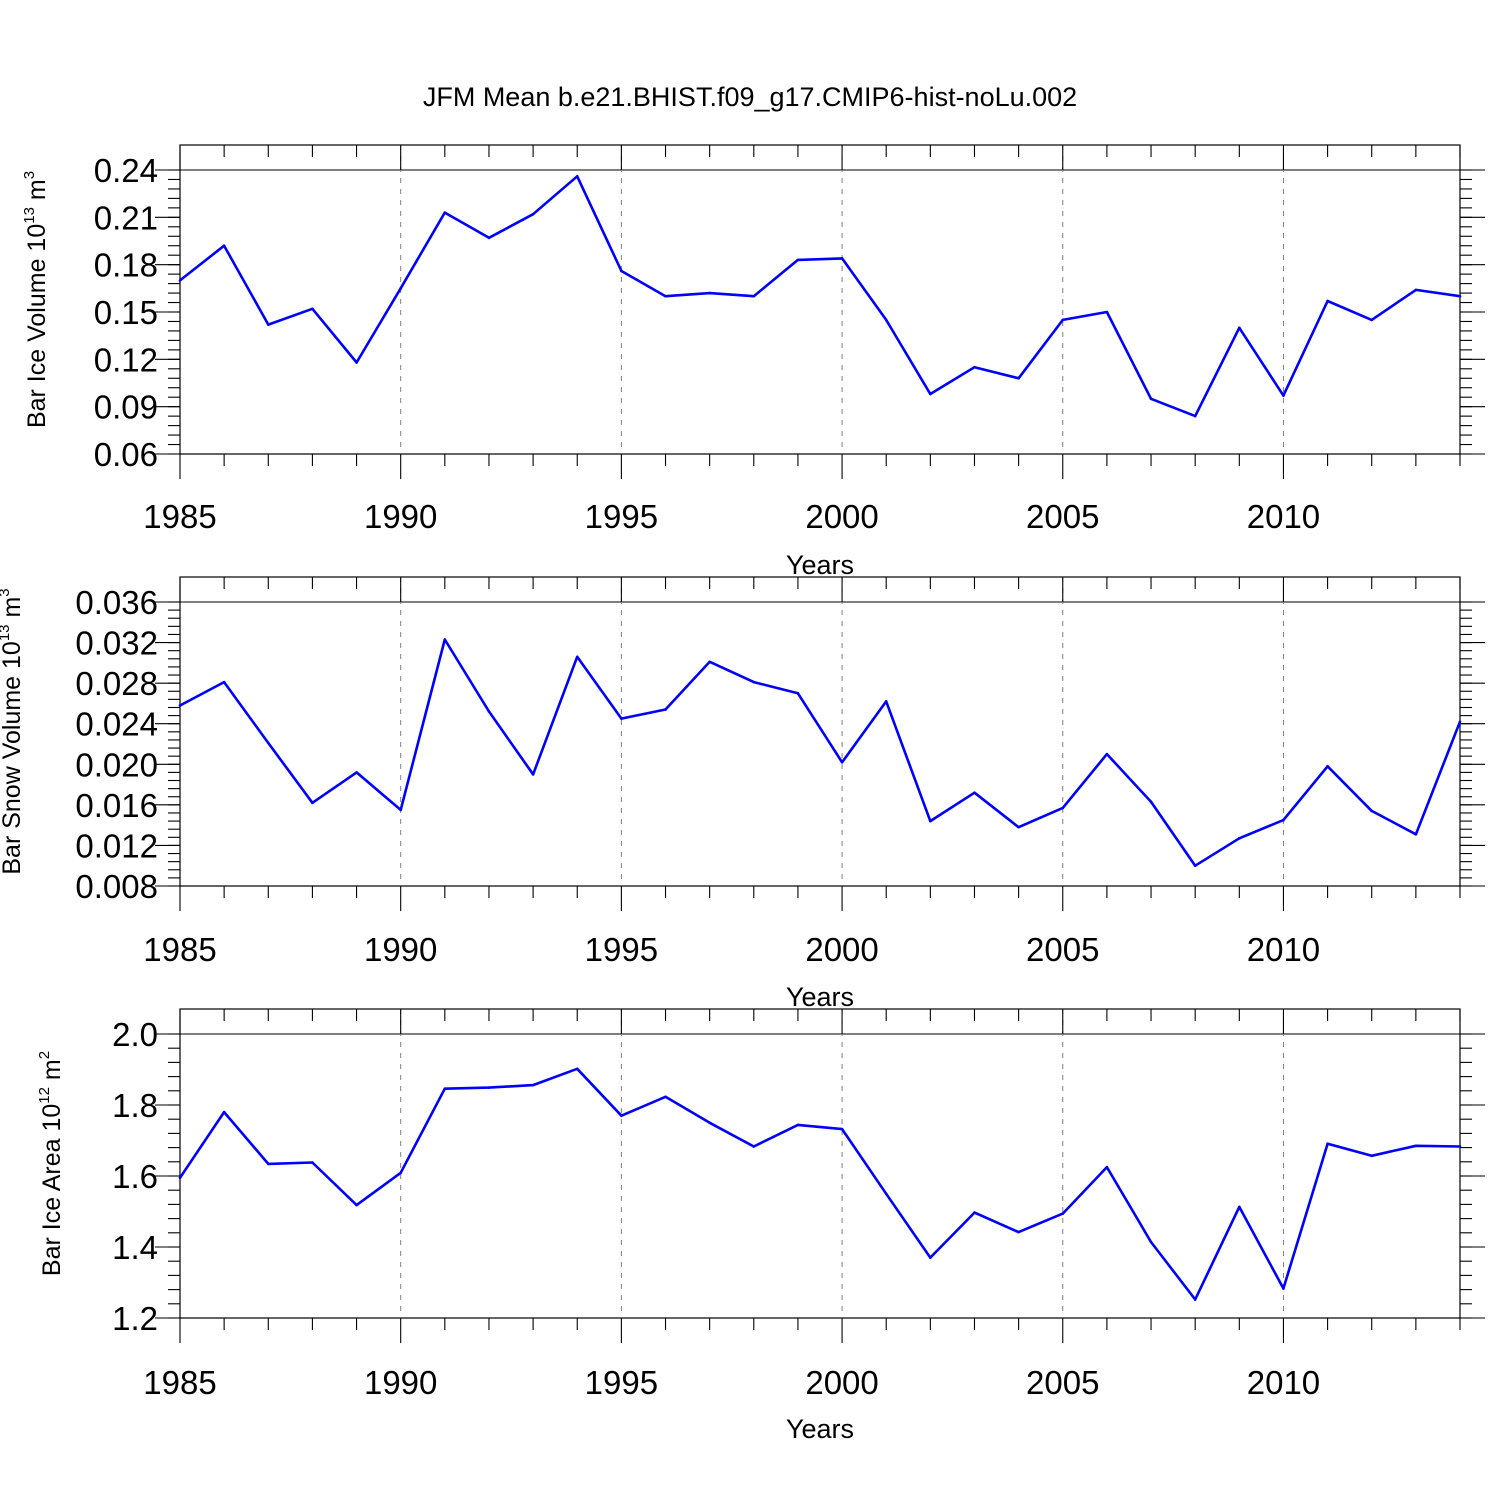 This screenshot has height=1505, width=1500. I want to click on y-tick-label: 0.24, so click(126, 170).